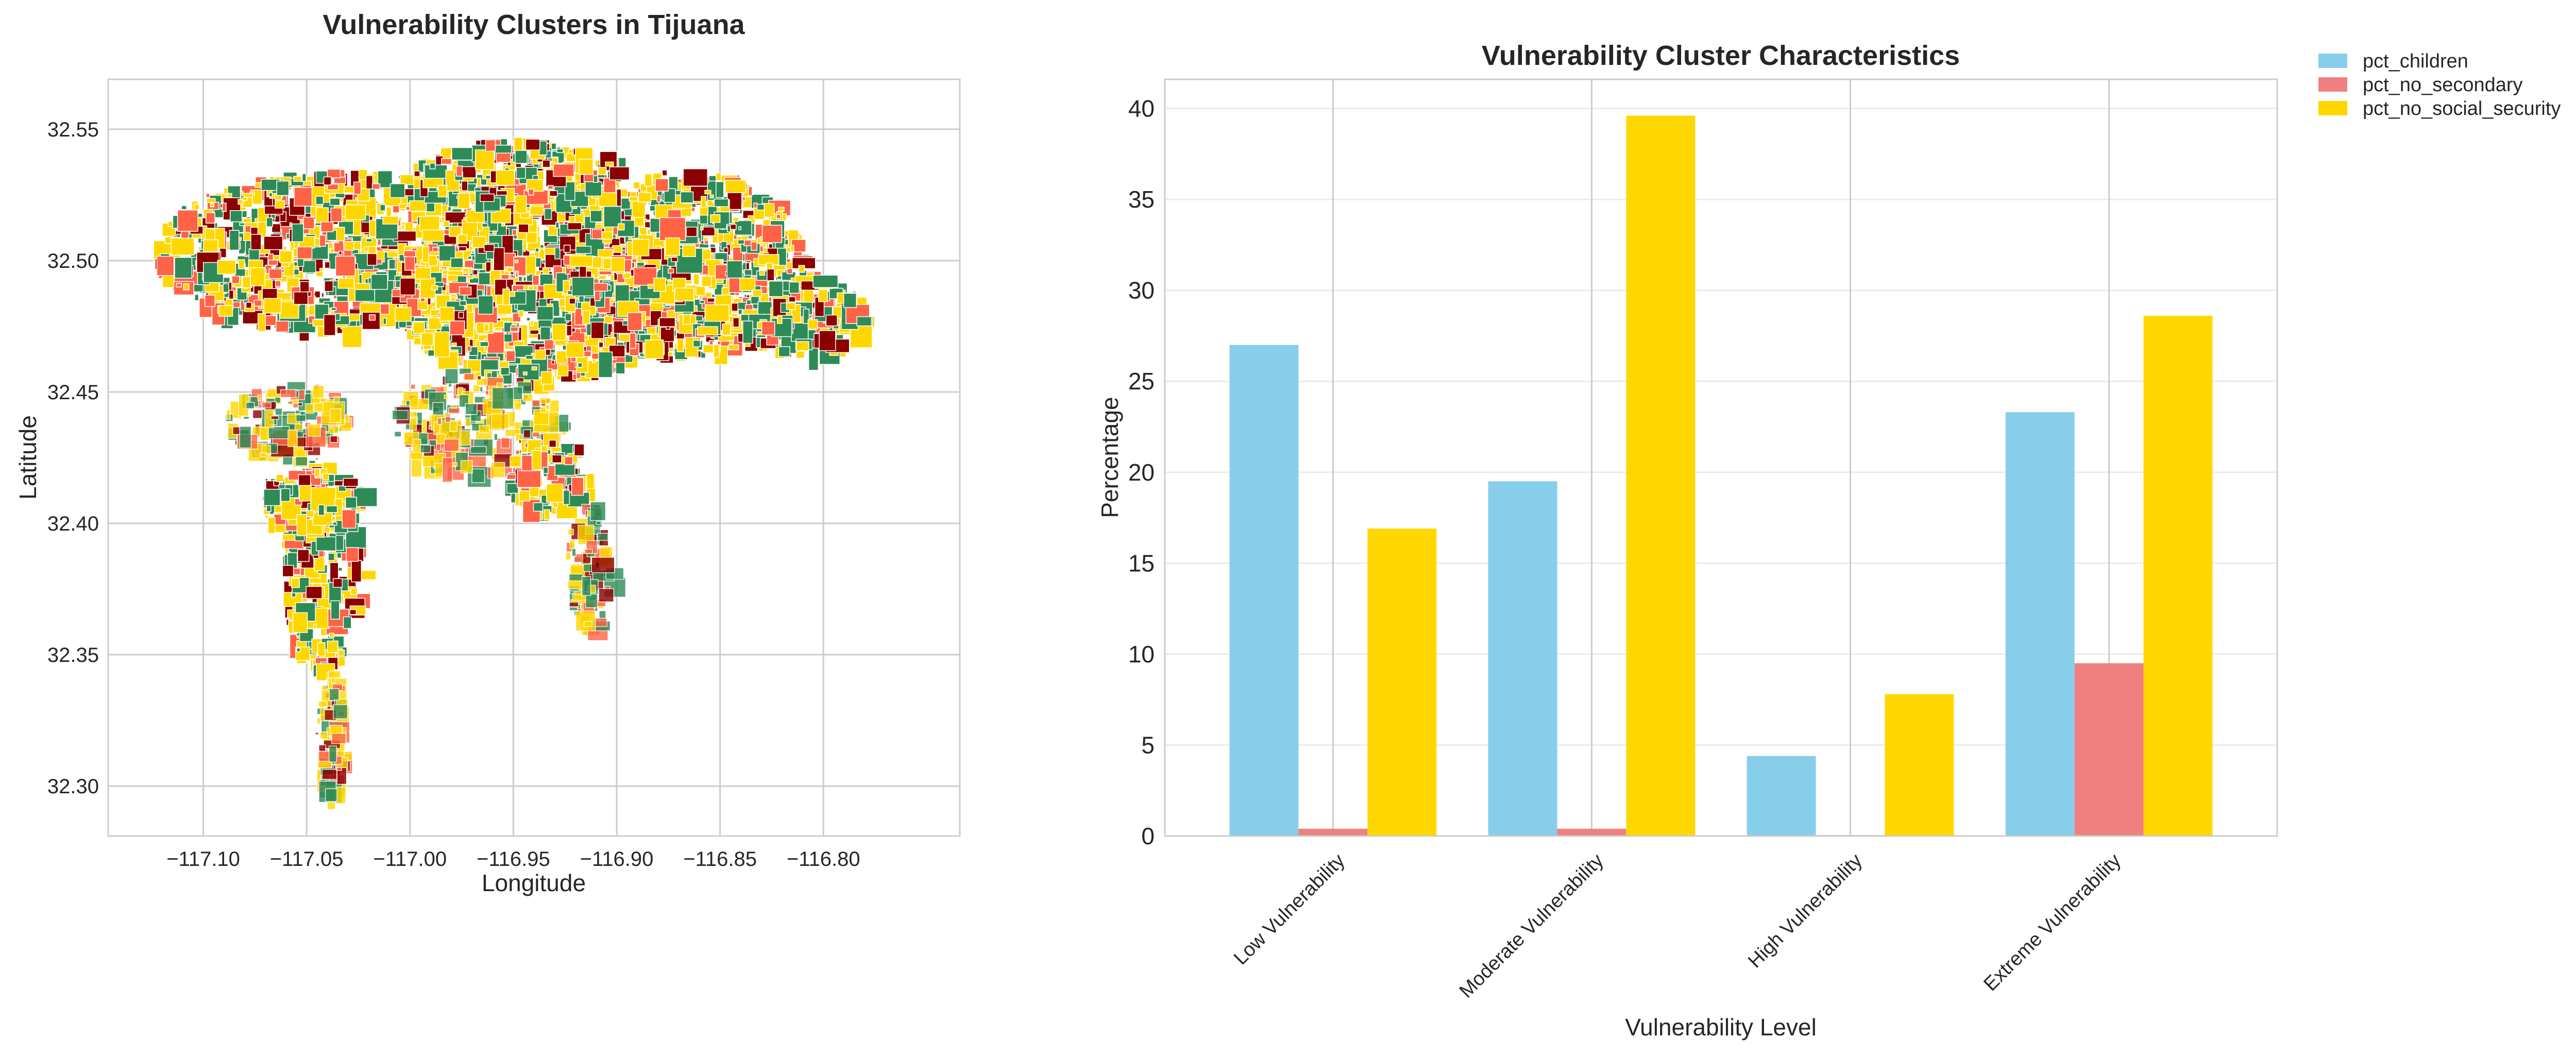  What do you see at coordinates (1721, 1027) in the screenshot?
I see `bar-x-label: Vulnerability Level` at bounding box center [1721, 1027].